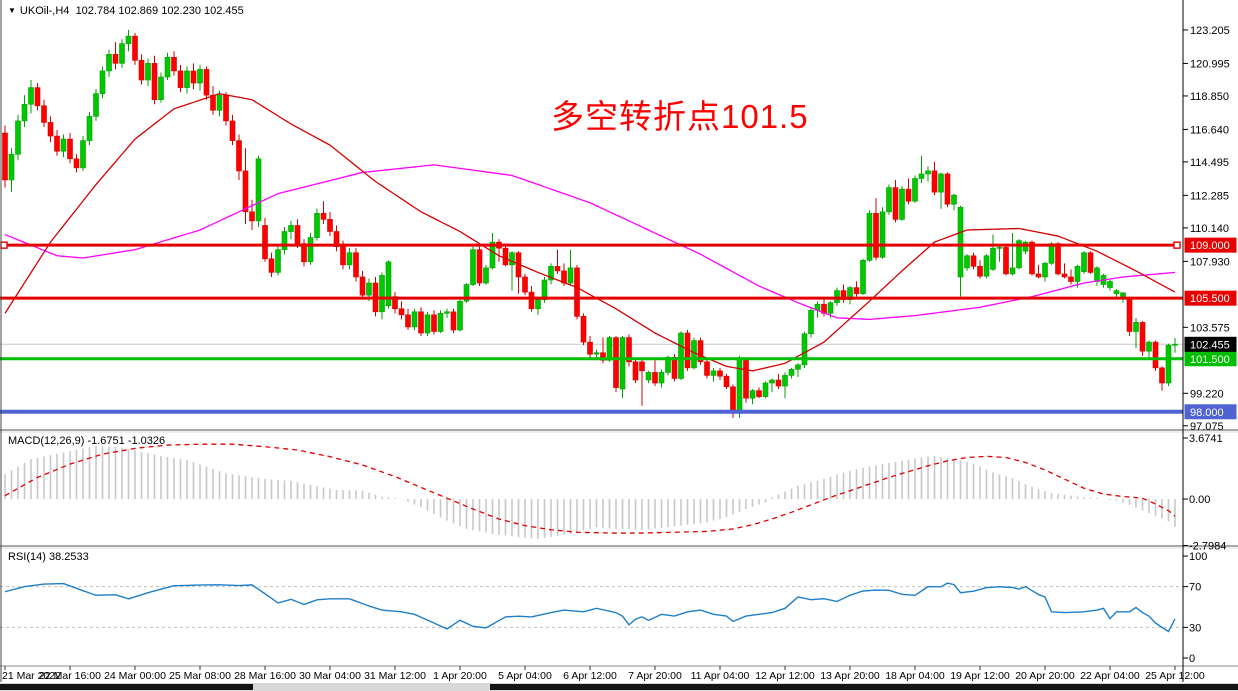 The height and width of the screenshot is (691, 1238). Describe the element at coordinates (785, 676) in the screenshot. I see `svg-text: 12 Apr 12:00` at that location.